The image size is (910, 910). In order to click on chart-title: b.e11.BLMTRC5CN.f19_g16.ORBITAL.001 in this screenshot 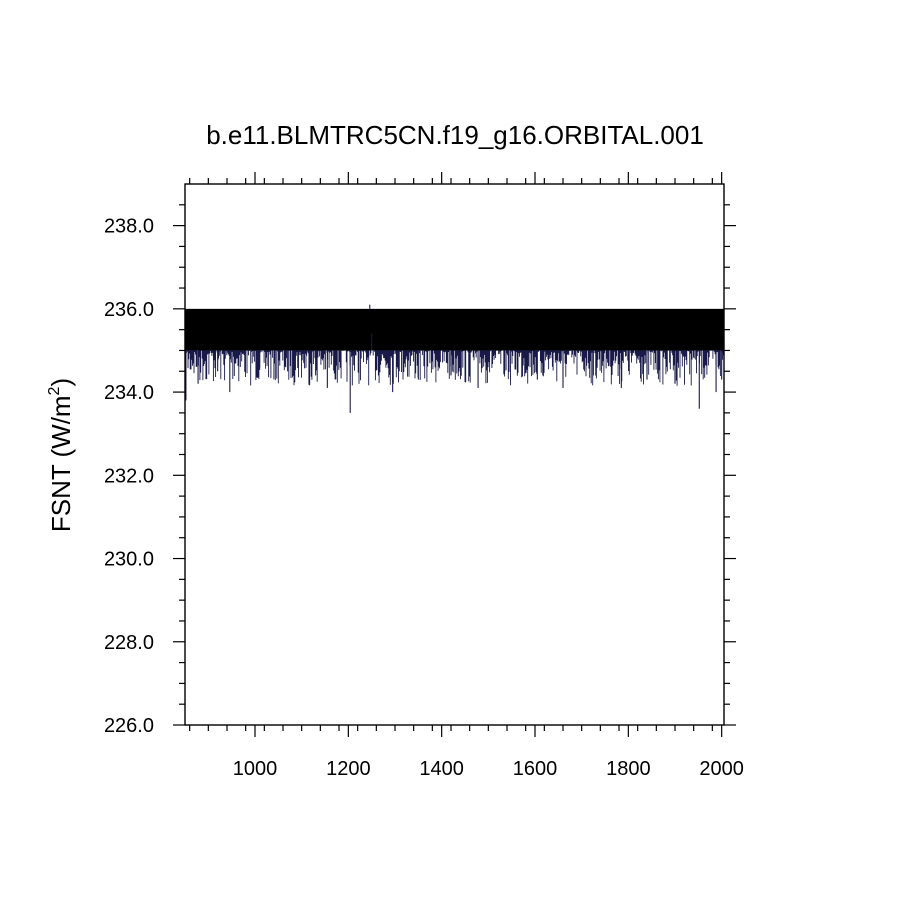, I will do `click(455, 135)`.